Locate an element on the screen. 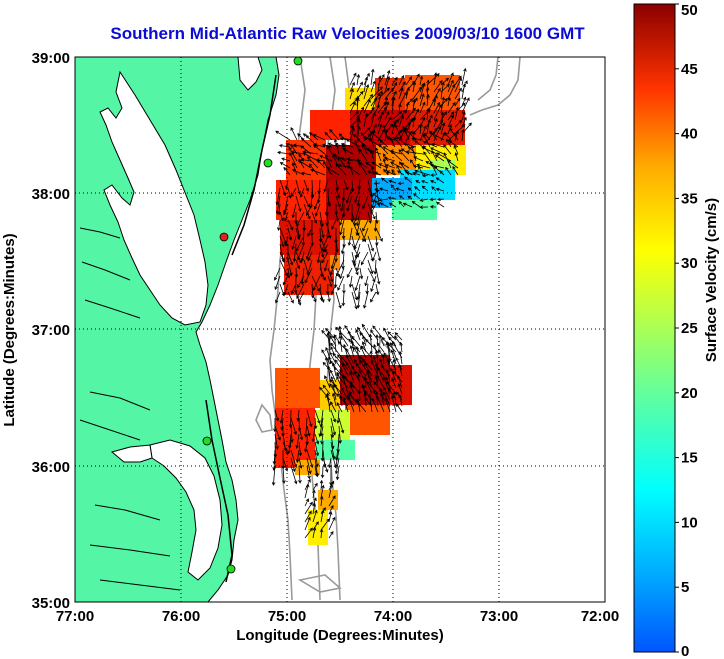  colorbar-tick-label: 30 is located at coordinates (689, 263).